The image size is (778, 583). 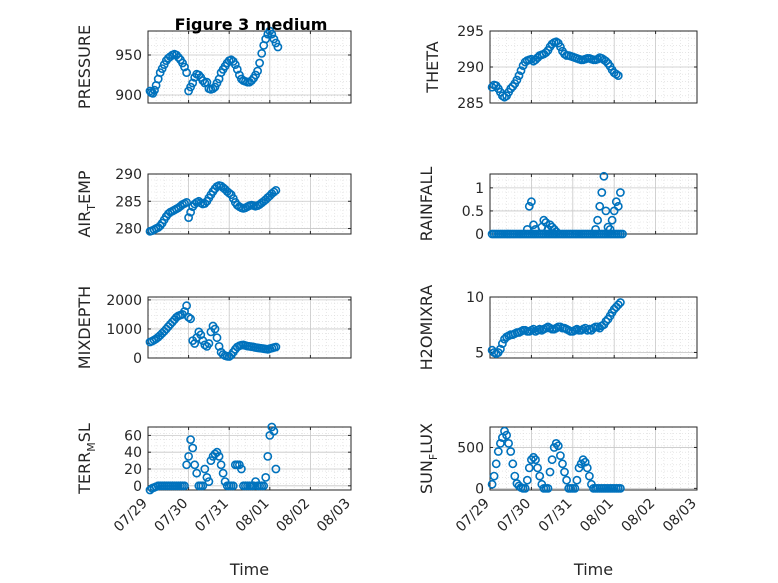 What do you see at coordinates (249, 569) in the screenshot?
I see `x-axis-label: Time` at bounding box center [249, 569].